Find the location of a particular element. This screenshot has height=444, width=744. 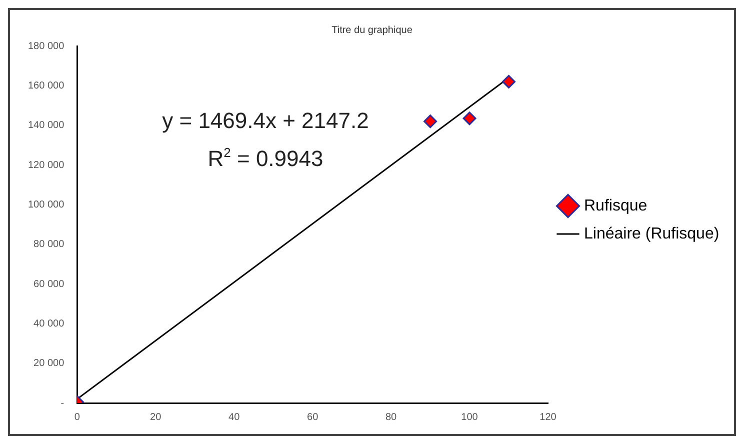

legend-label: Rufisque is located at coordinates (616, 205).